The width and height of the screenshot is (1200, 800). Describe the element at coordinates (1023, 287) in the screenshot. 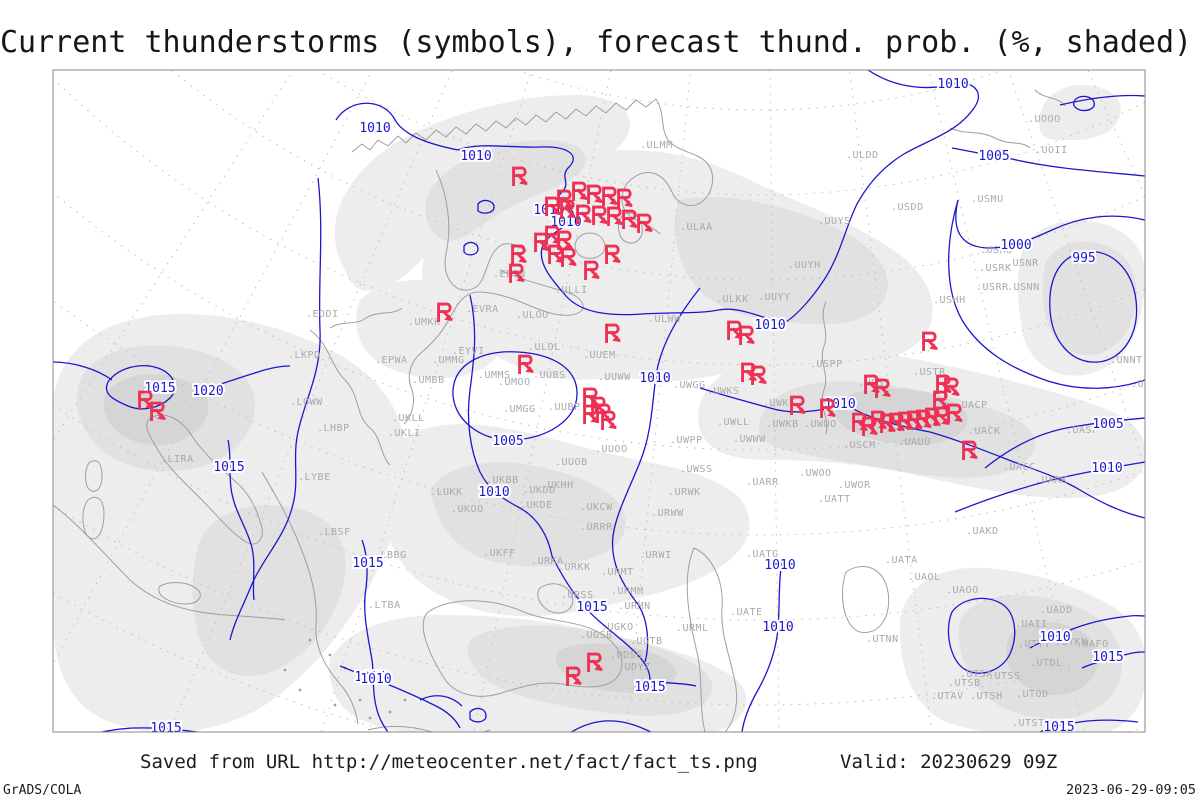

I see `station-label: .USNN` at that location.